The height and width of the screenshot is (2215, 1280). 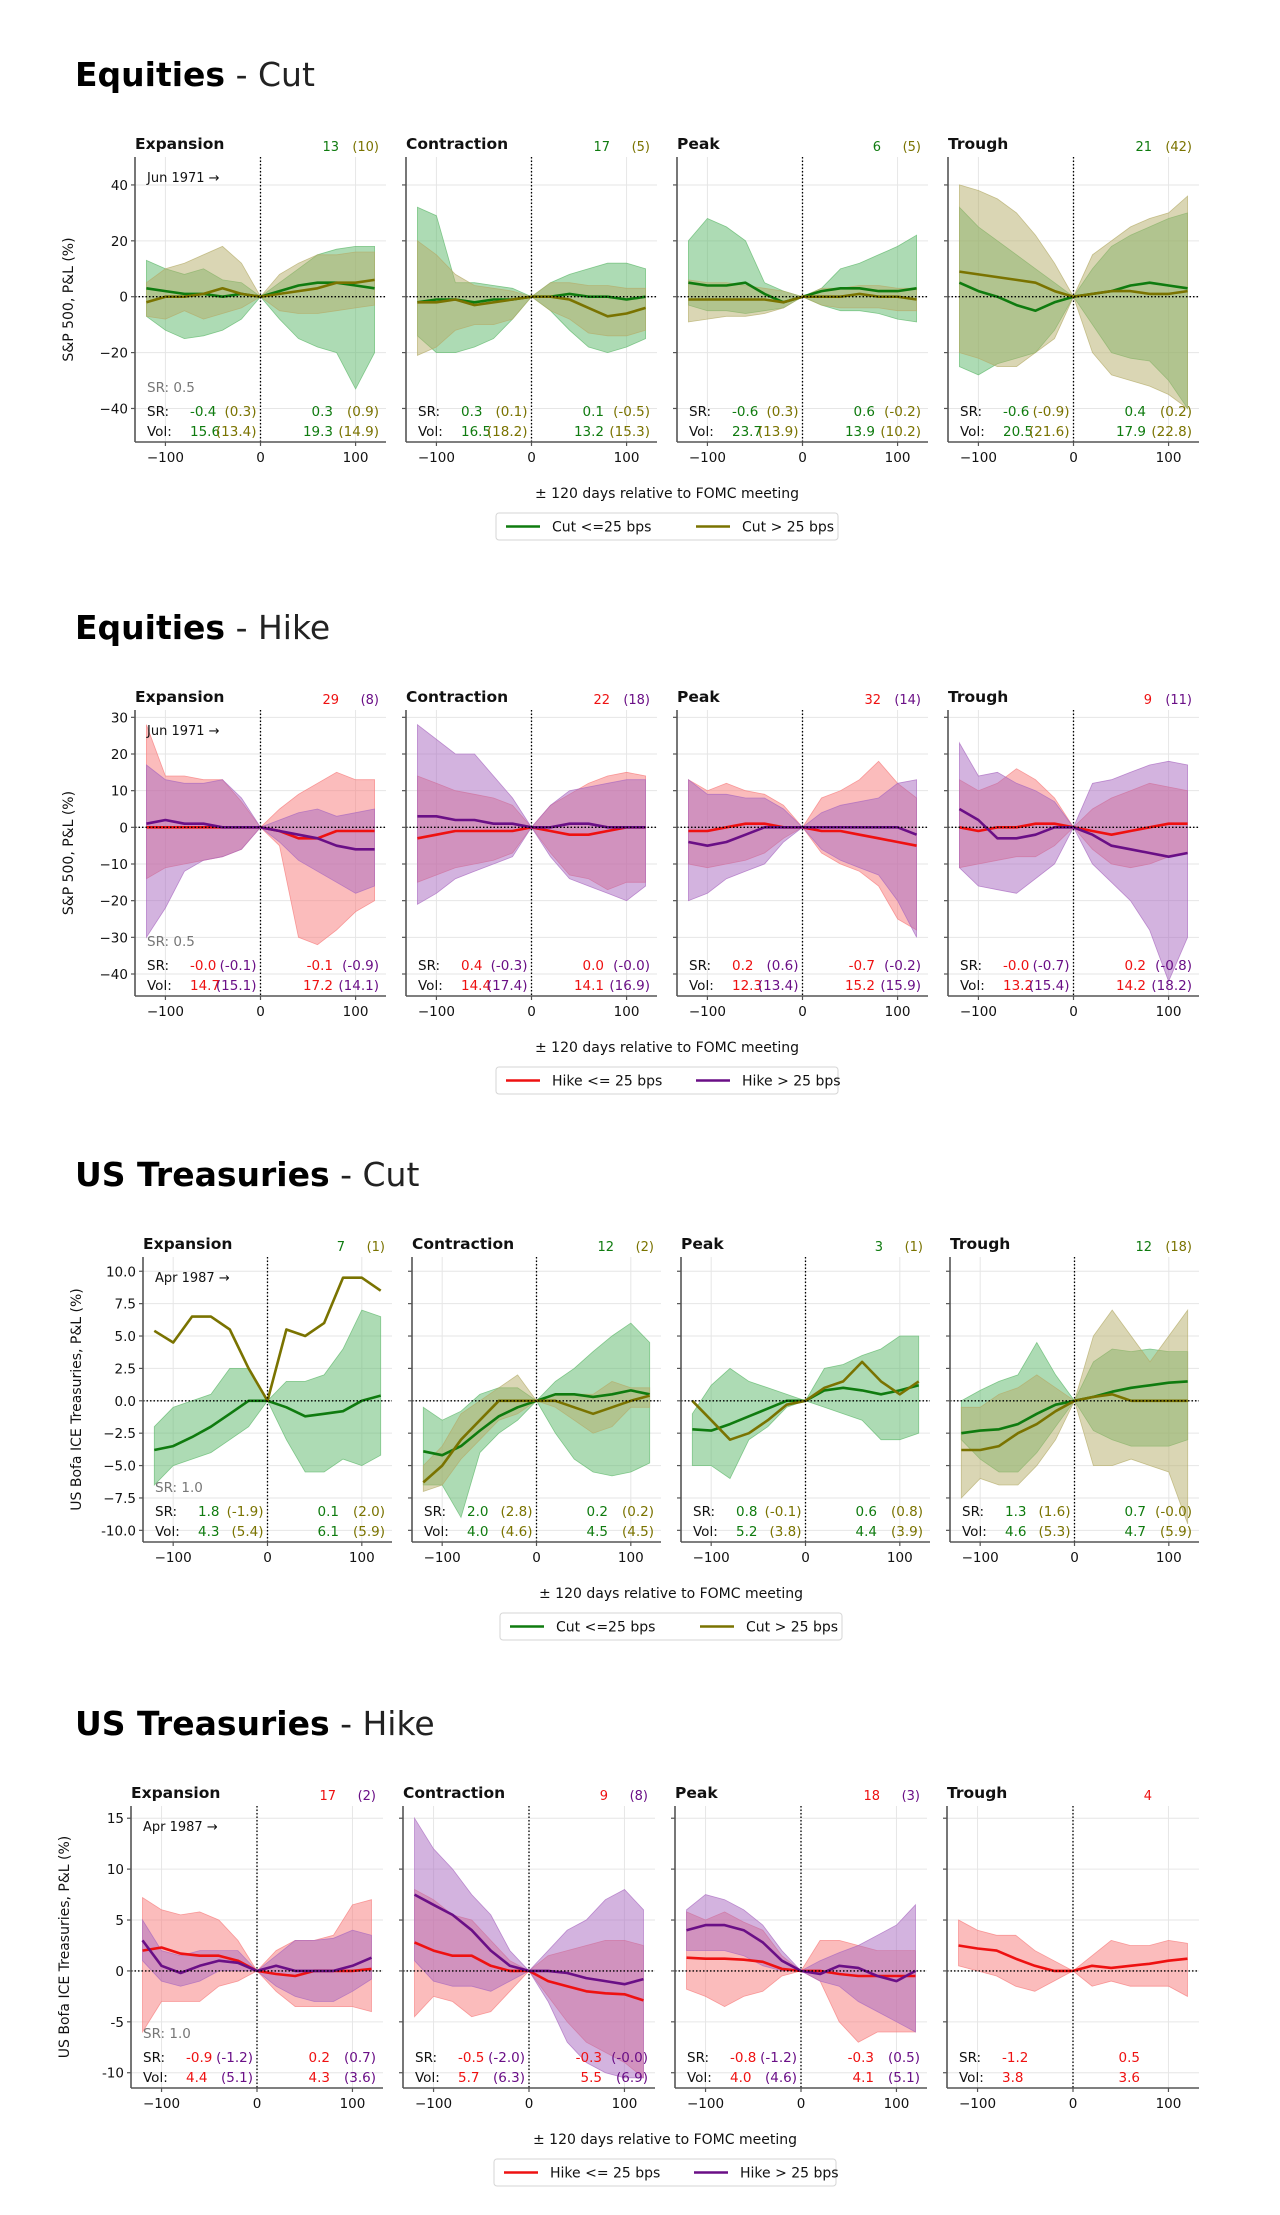 I want to click on count-large: (2), so click(x=645, y=1247).